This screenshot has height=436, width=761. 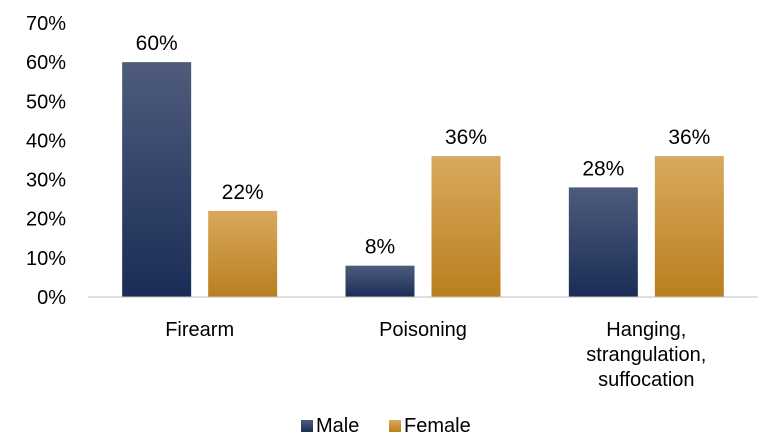 I want to click on y-tick-label: 70%, so click(x=46, y=24).